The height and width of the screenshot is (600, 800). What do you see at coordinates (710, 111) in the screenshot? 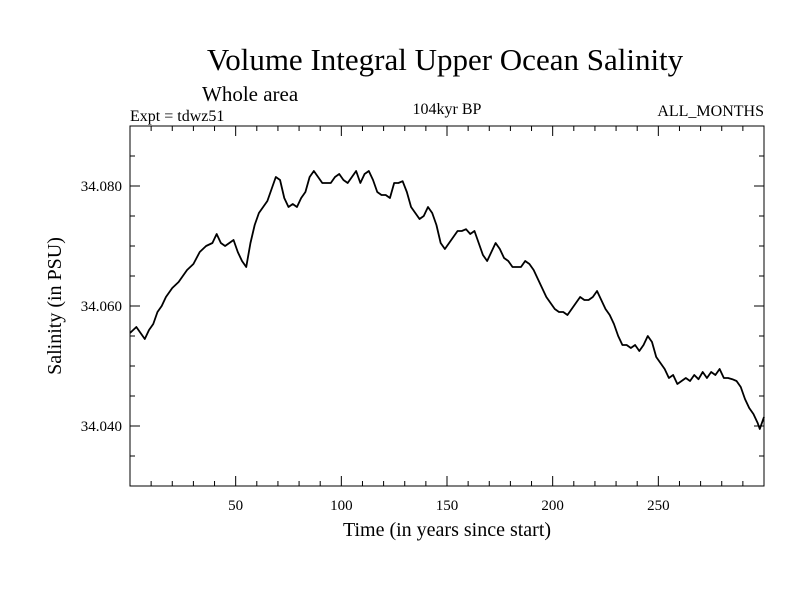
I see `months-label: ALL_MONTHS` at bounding box center [710, 111].